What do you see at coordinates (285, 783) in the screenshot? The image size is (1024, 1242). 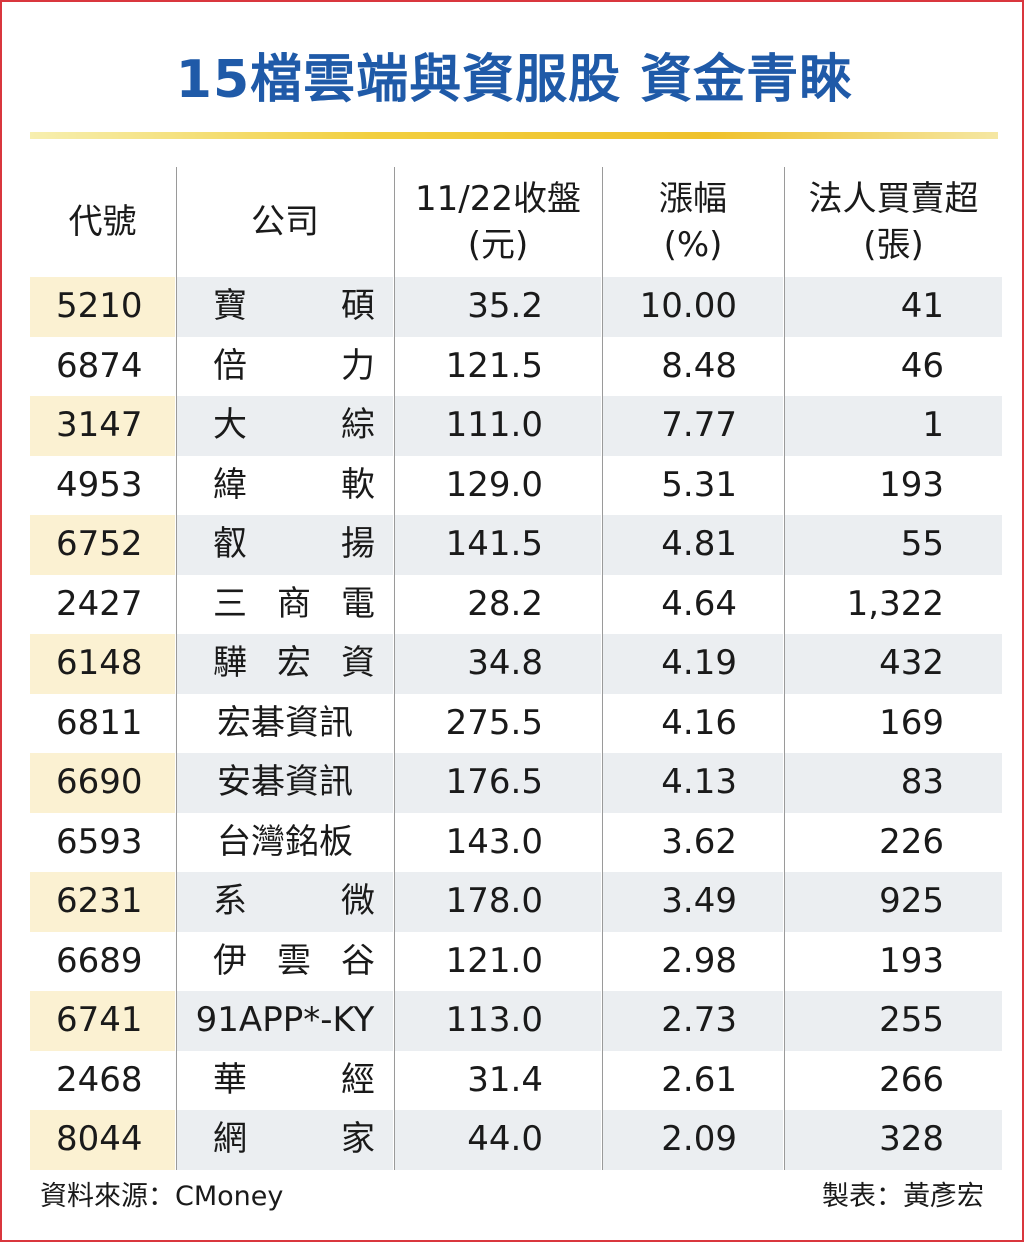 I see `company-name: 安碁資訊` at bounding box center [285, 783].